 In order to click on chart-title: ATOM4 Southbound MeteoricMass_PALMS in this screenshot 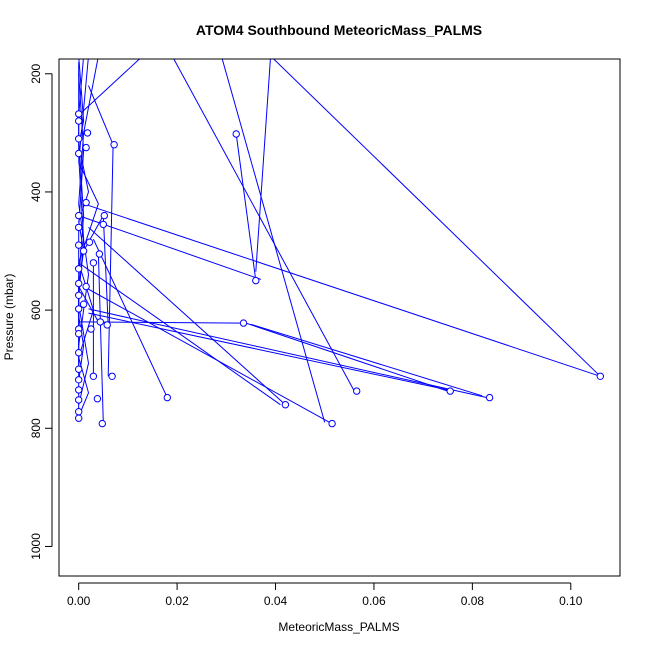, I will do `click(339, 30)`.